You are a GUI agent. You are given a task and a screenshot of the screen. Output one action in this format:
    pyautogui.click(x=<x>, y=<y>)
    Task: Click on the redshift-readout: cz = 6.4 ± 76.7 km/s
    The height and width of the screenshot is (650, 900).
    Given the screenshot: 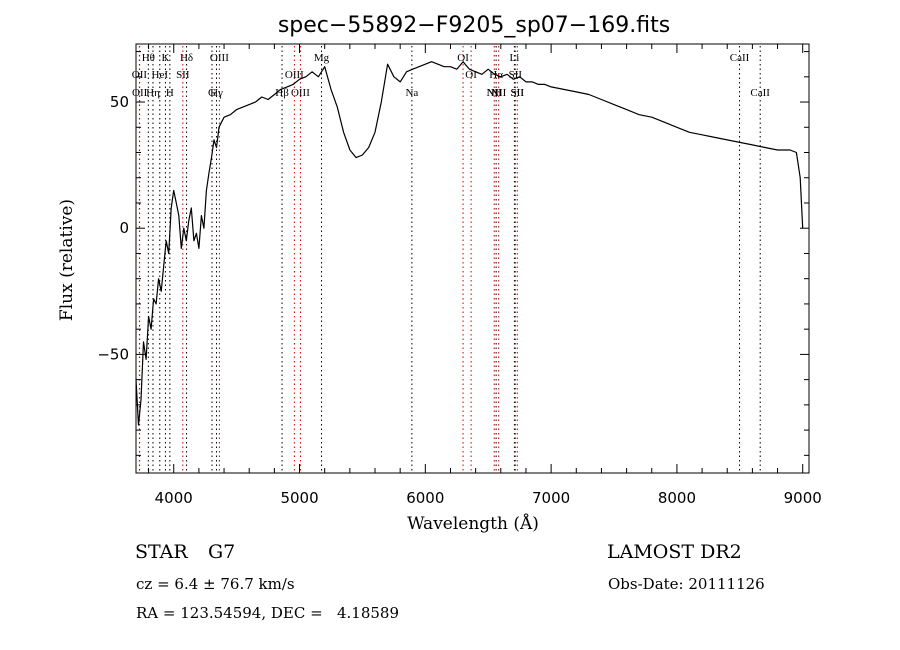 What is the action you would take?
    pyautogui.click(x=215, y=584)
    